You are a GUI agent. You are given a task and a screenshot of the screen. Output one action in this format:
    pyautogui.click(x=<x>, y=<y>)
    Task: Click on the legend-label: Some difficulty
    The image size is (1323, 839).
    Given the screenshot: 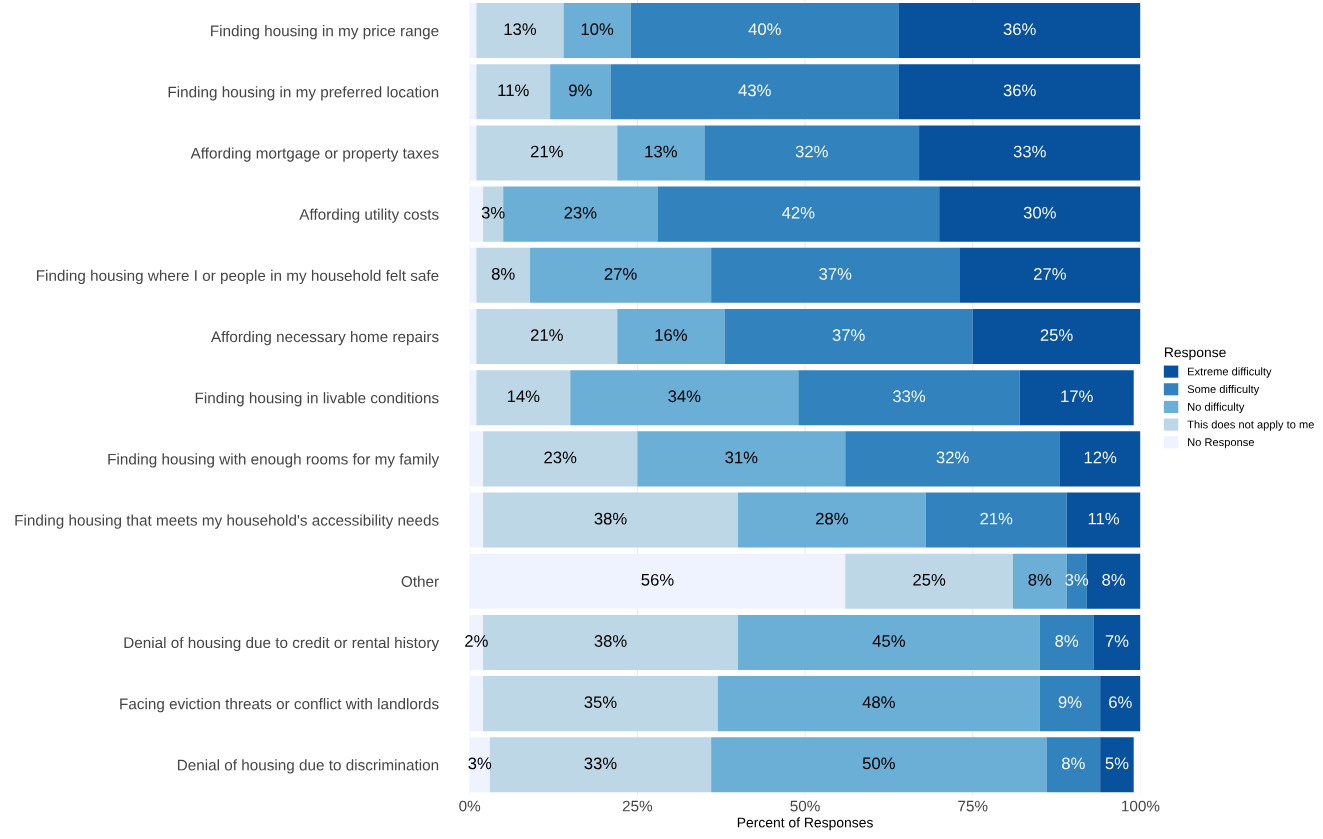 What is the action you would take?
    pyautogui.click(x=1223, y=390)
    